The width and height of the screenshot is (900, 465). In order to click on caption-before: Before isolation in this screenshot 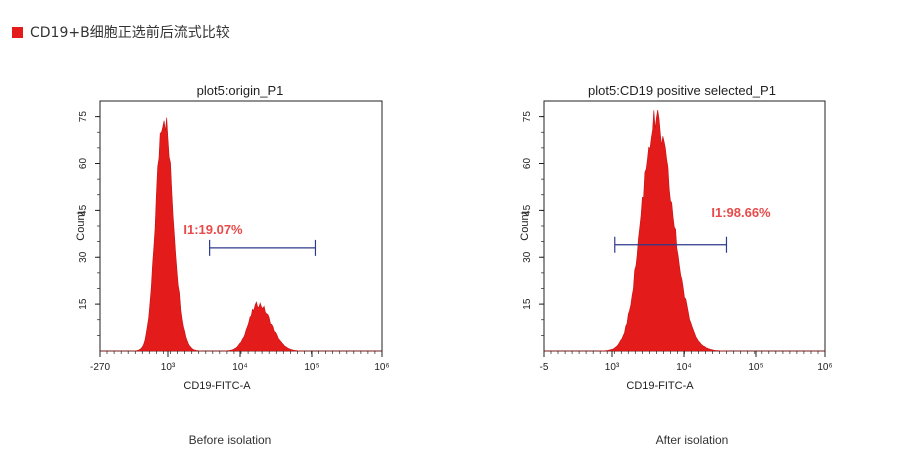, I will do `click(230, 440)`.